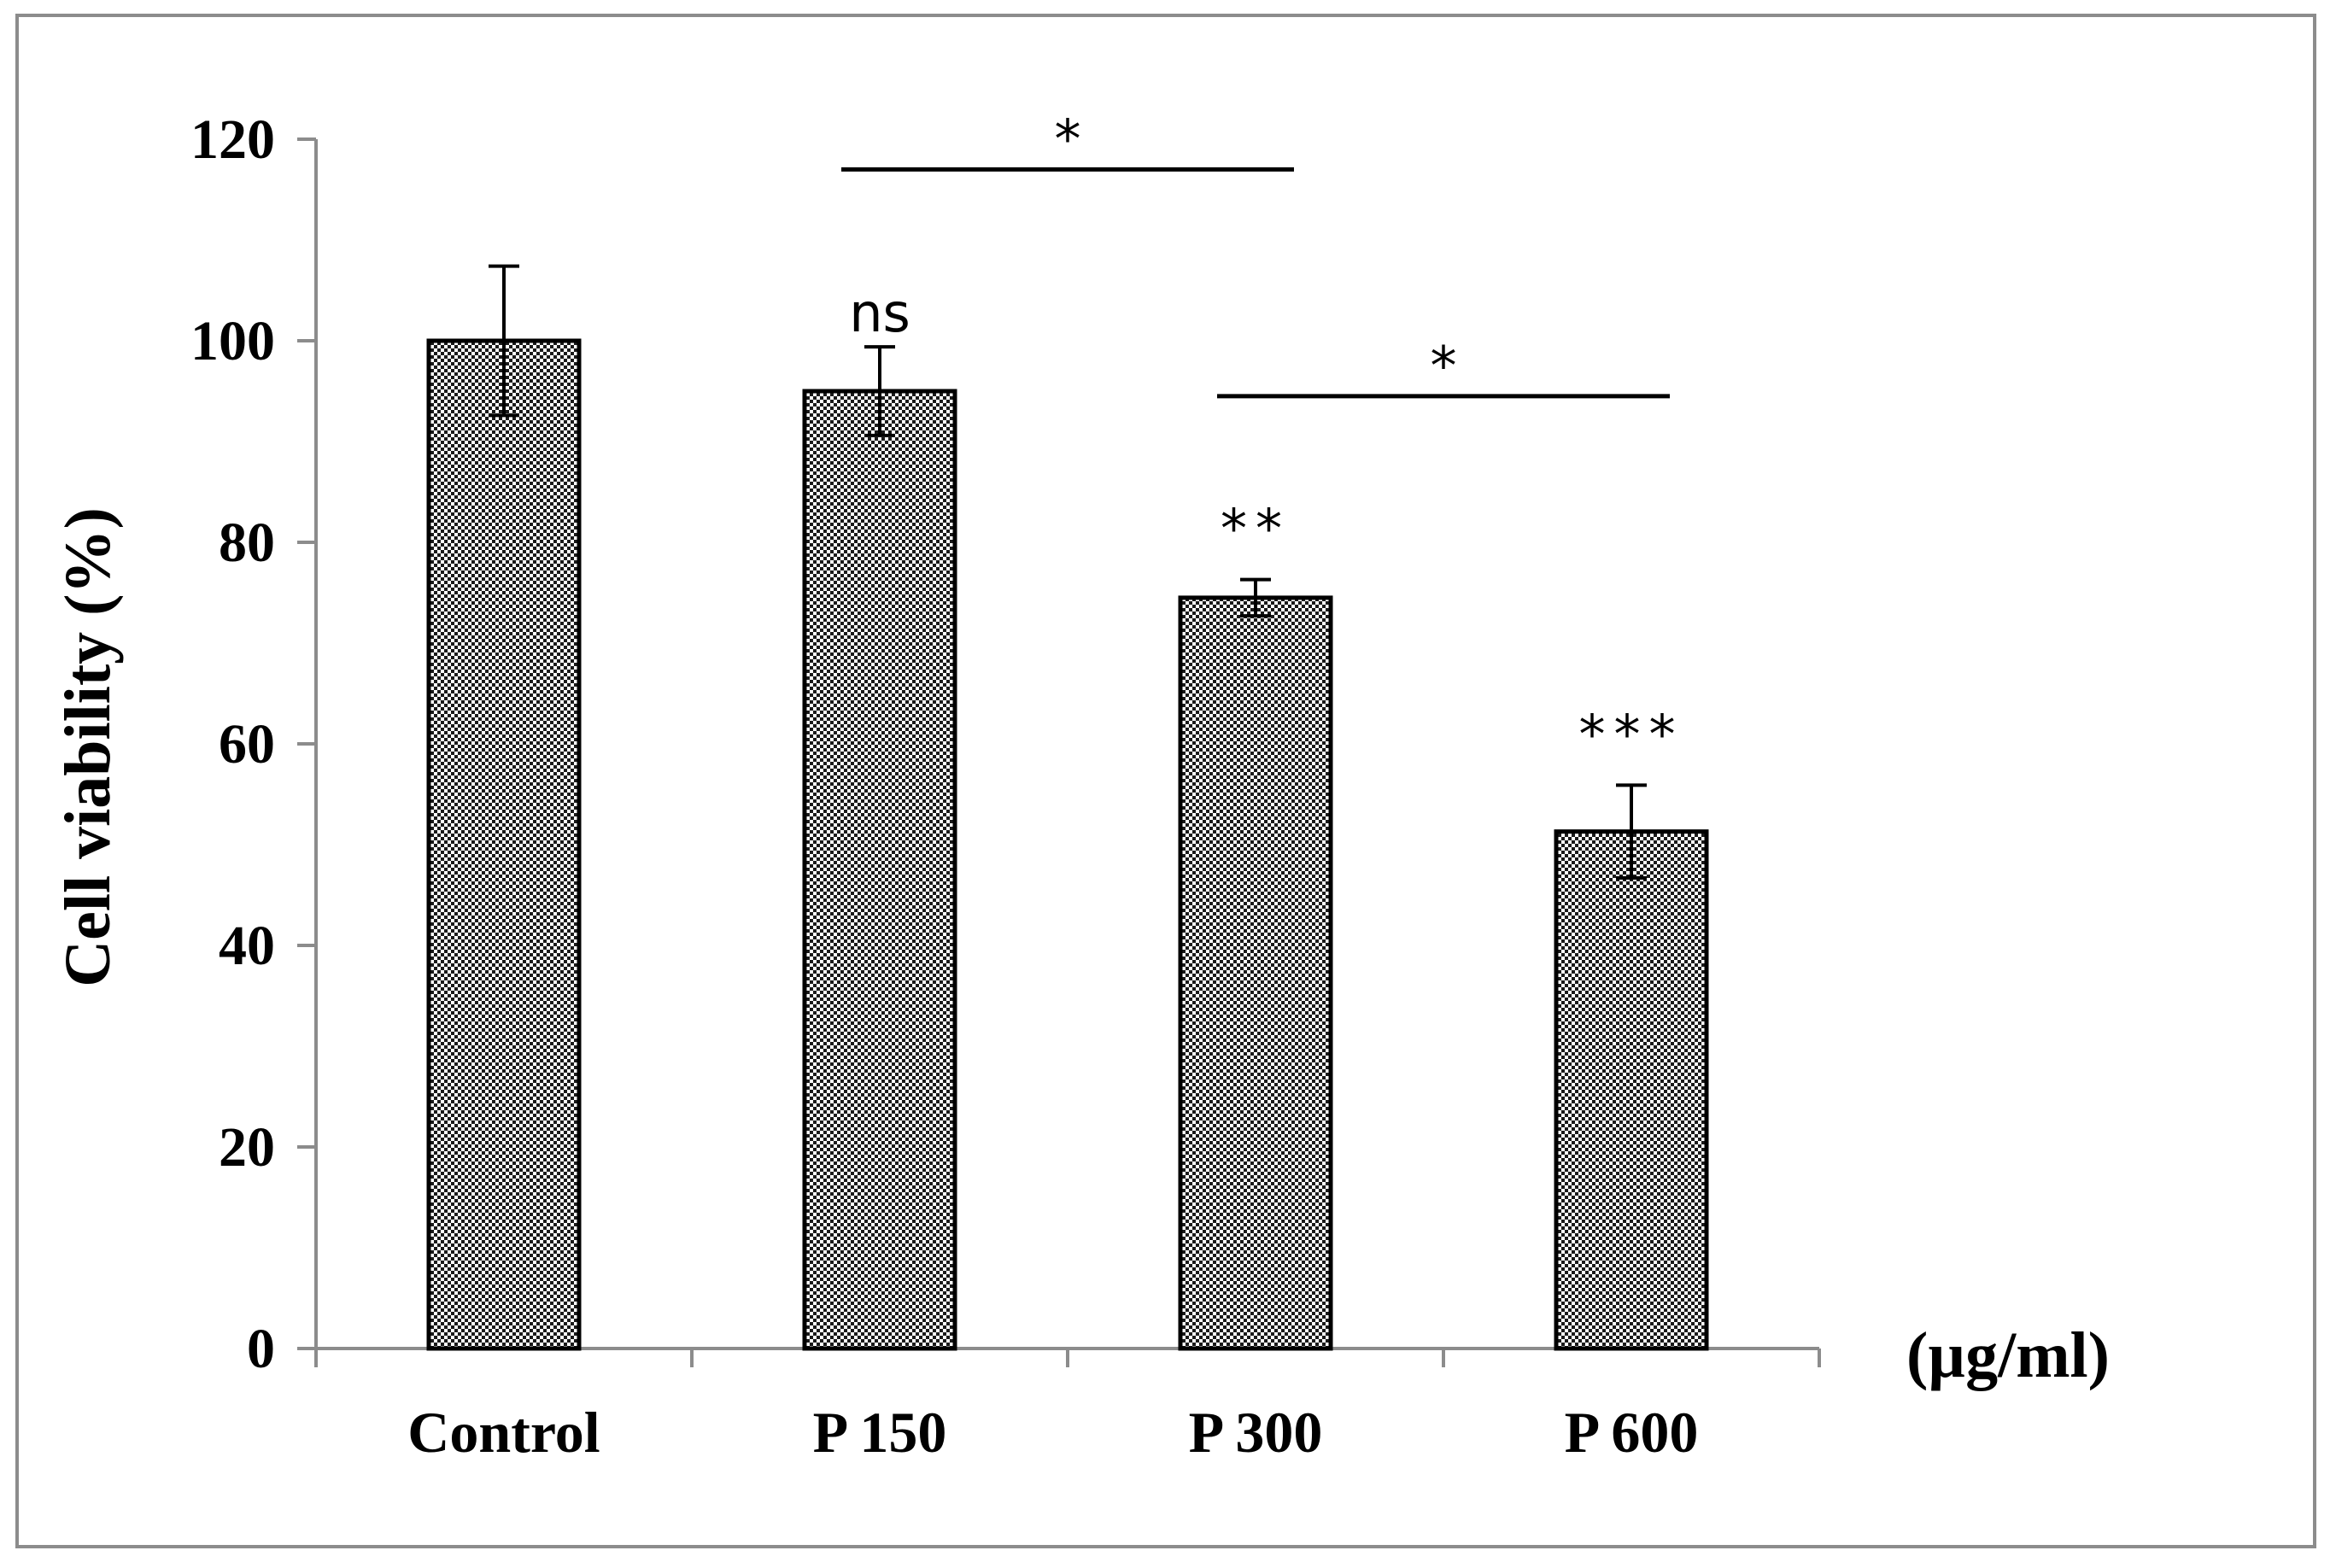 The width and height of the screenshot is (2336, 1568). Describe the element at coordinates (503, 1433) in the screenshot. I see `x-category-label: Control` at that location.